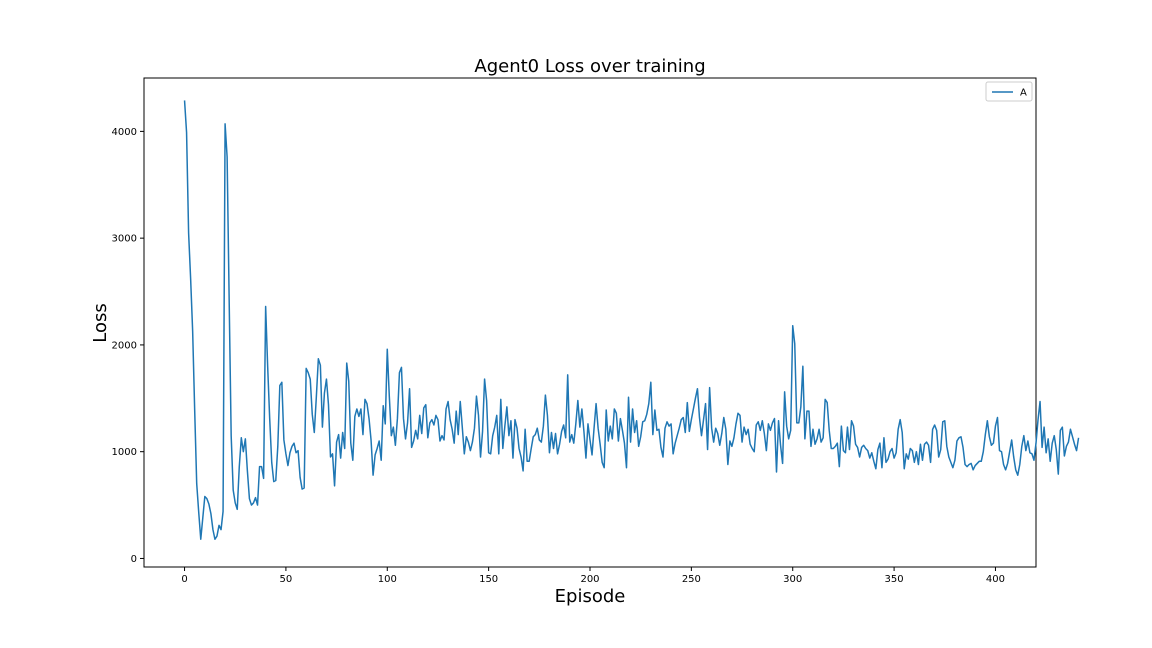 The image size is (1152, 648). What do you see at coordinates (792, 579) in the screenshot?
I see `x-tick-label: 300` at bounding box center [792, 579].